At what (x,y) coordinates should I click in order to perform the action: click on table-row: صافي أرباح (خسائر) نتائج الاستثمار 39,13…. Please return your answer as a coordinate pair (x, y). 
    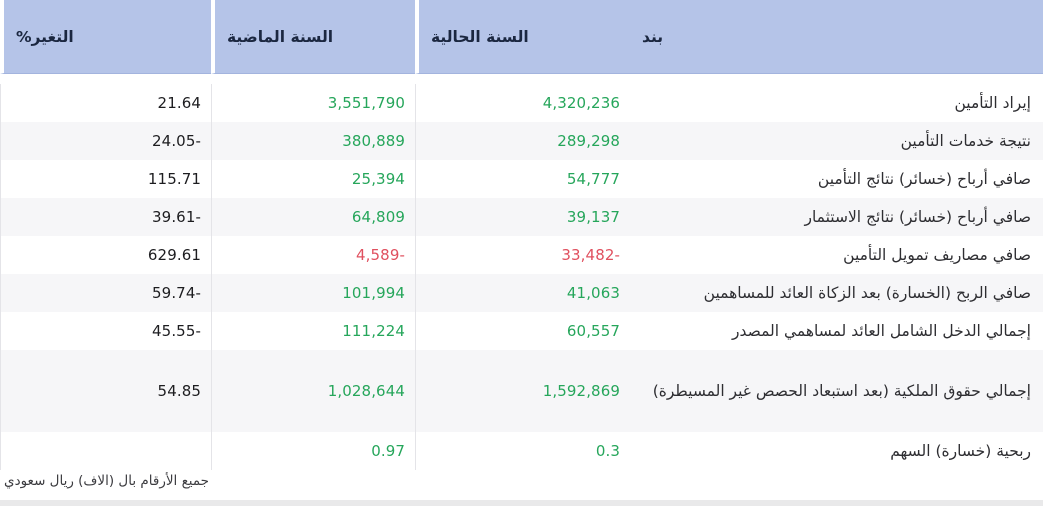
    Looking at the image, I should click on (521, 217).